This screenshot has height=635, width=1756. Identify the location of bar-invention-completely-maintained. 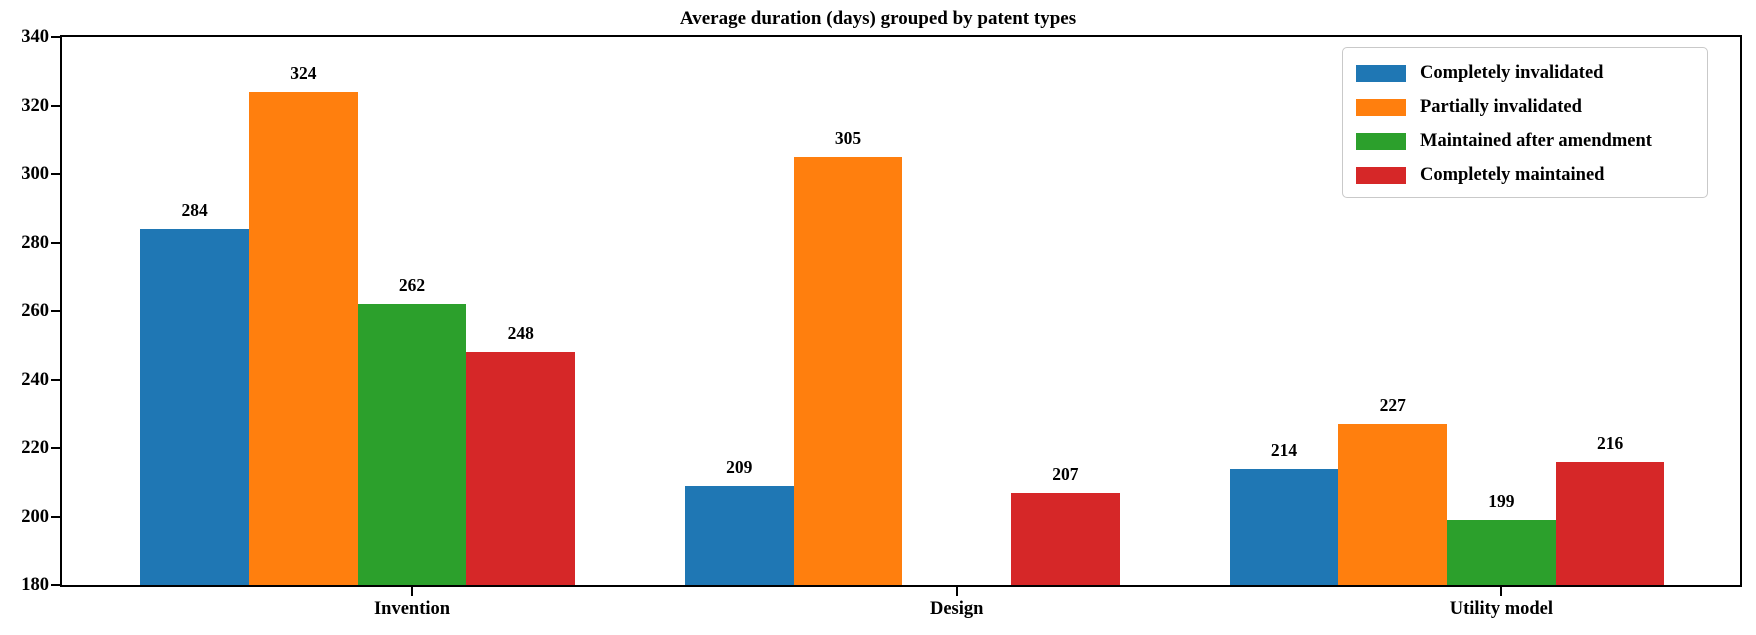
(521, 468).